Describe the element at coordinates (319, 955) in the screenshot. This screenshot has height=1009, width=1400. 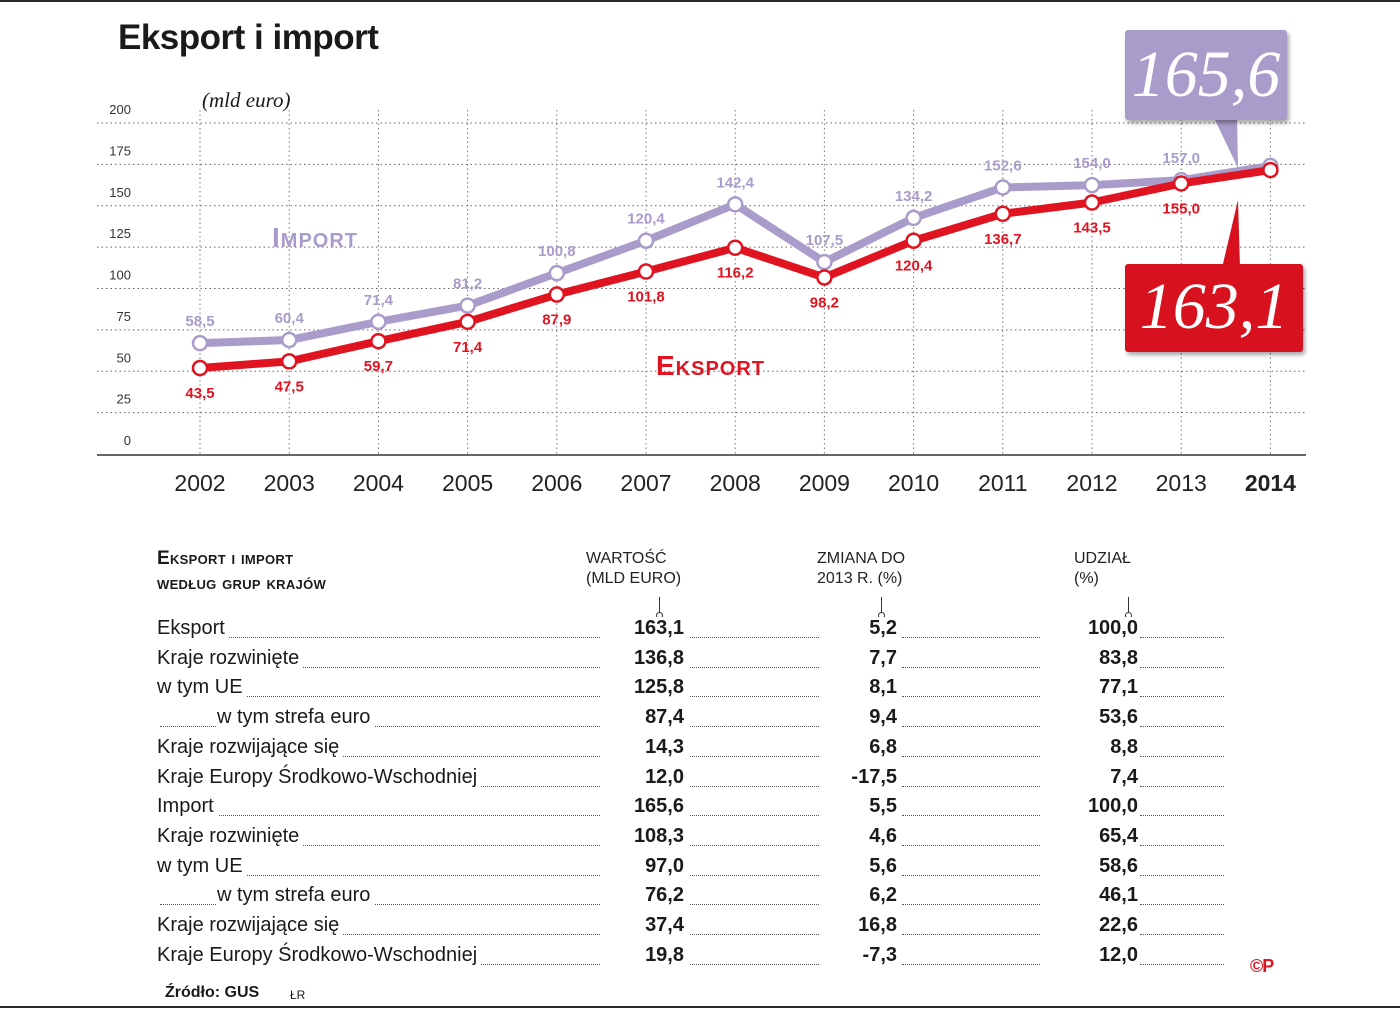
I see `row-label: Kraje Europy Środkowo-Wschodniej` at that location.